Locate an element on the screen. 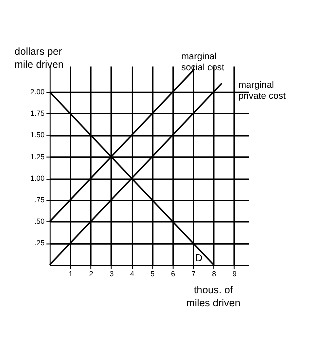 Image resolution: width=331 pixels, height=338 pixels. x-tick-label: 2 is located at coordinates (91, 274).